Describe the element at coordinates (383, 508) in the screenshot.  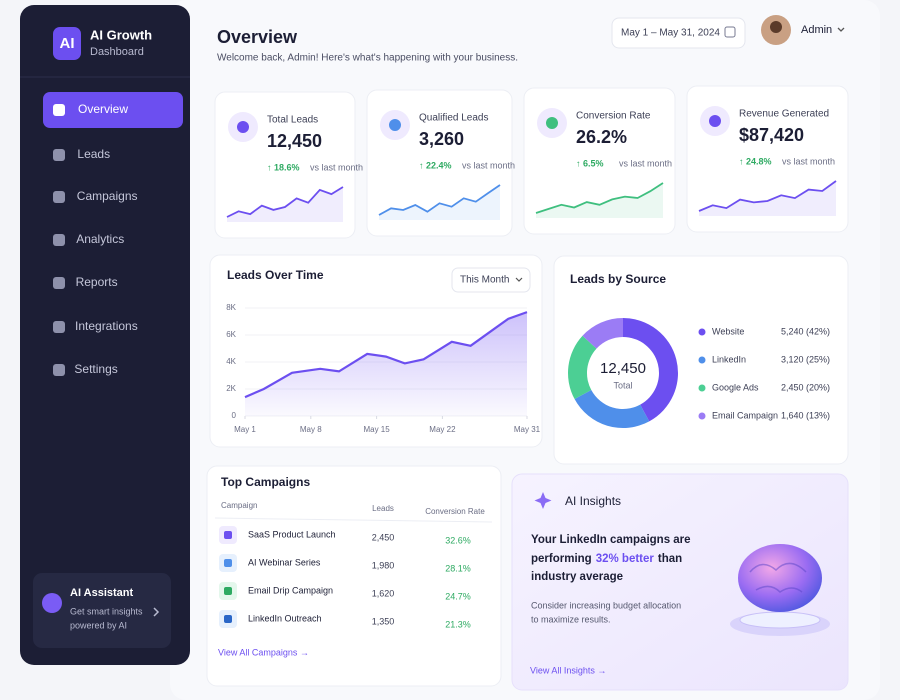
I see `column-header: Leads` at that location.